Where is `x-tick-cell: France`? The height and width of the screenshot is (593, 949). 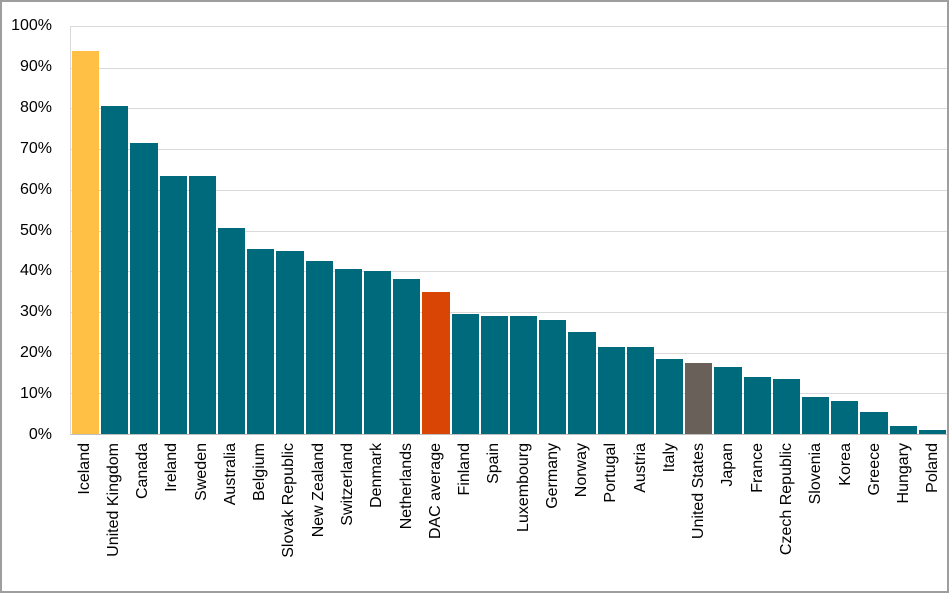
x-tick-cell: France is located at coordinates (757, 517).